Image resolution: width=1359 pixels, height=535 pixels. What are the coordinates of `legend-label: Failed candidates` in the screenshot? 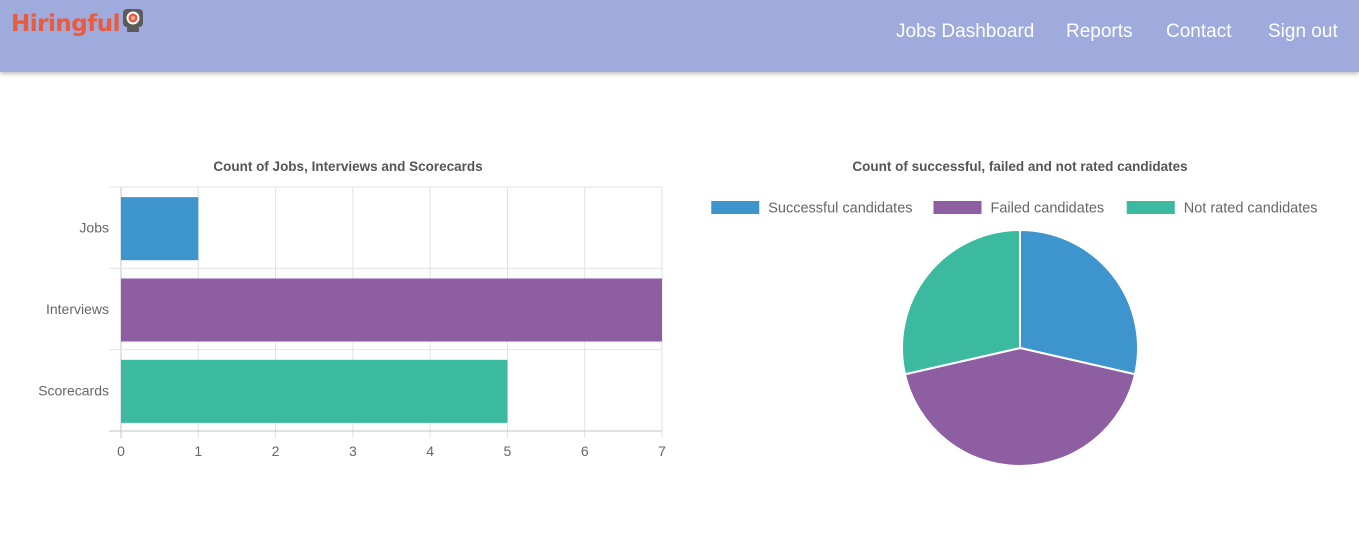 It's located at (1048, 209).